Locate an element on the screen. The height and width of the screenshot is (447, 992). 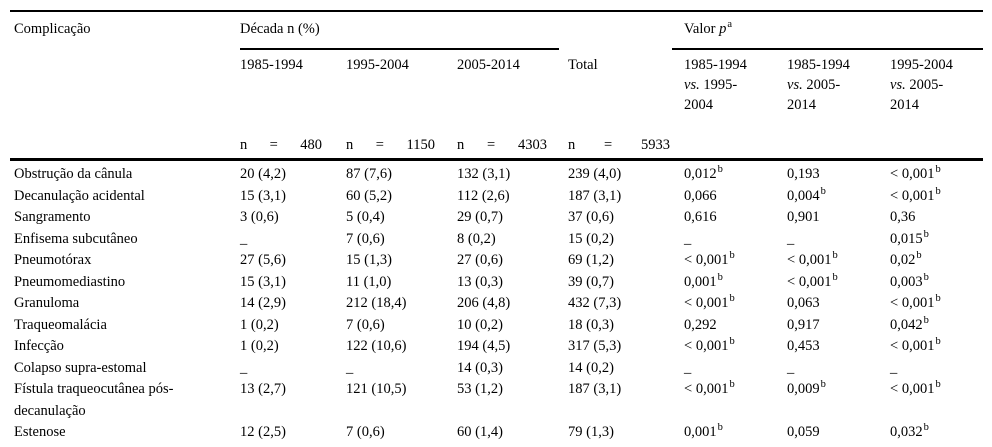
pvalue-text: 0,032 is located at coordinates (906, 432).